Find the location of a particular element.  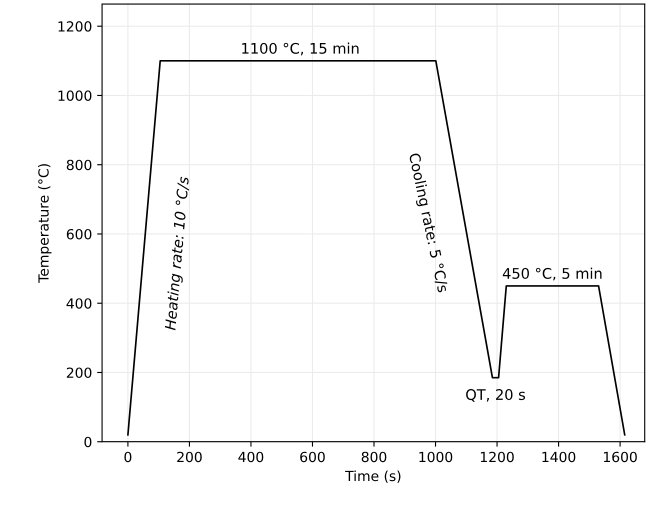

y-tick-label: 1200 is located at coordinates (75, 26).